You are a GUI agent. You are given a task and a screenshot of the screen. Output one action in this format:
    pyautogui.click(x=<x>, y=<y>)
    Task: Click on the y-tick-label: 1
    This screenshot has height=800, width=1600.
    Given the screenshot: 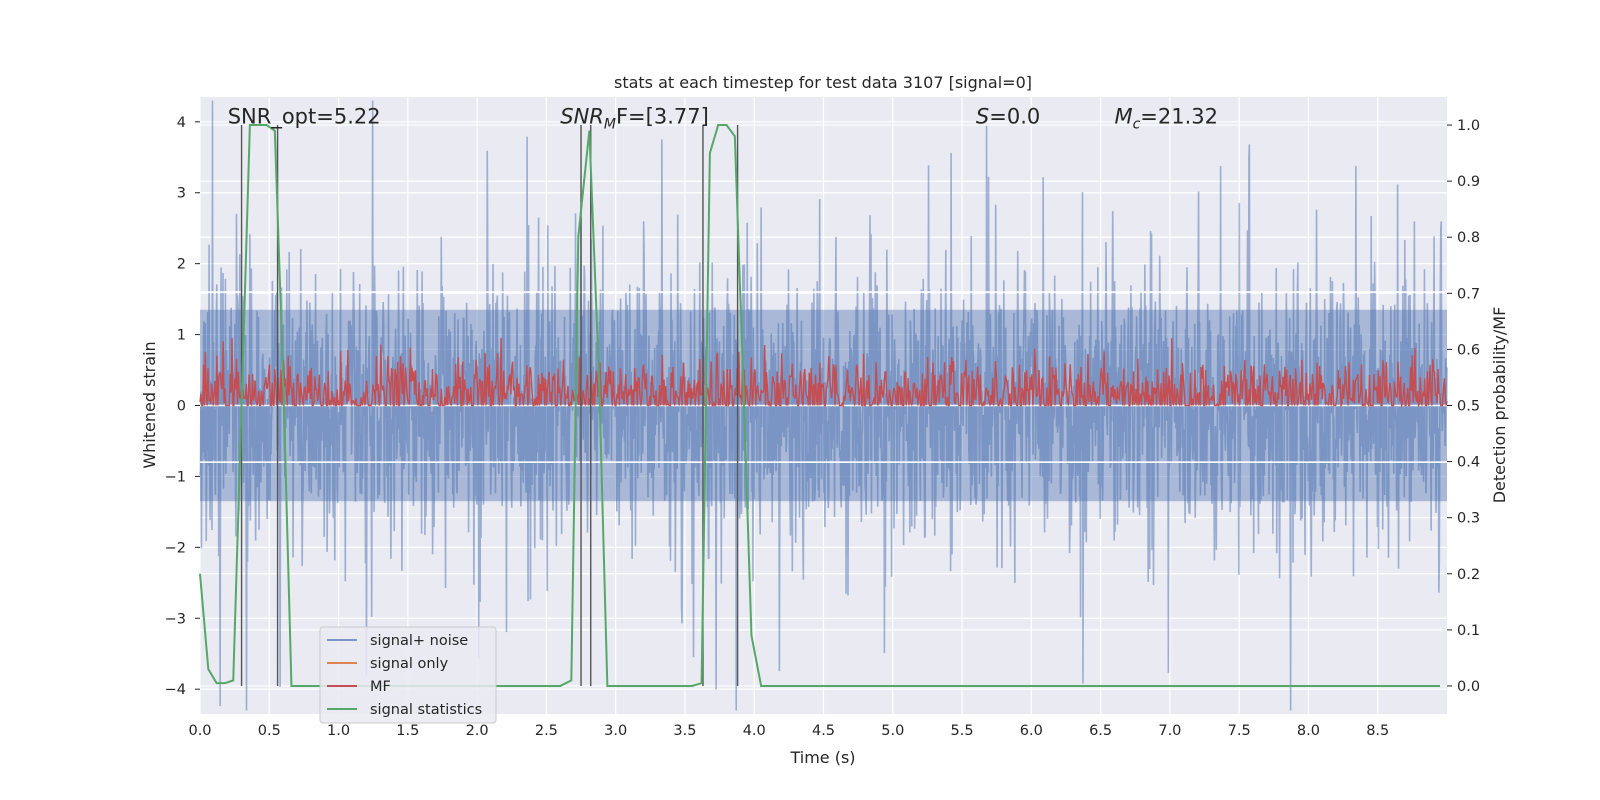 What is the action you would take?
    pyautogui.click(x=181, y=336)
    